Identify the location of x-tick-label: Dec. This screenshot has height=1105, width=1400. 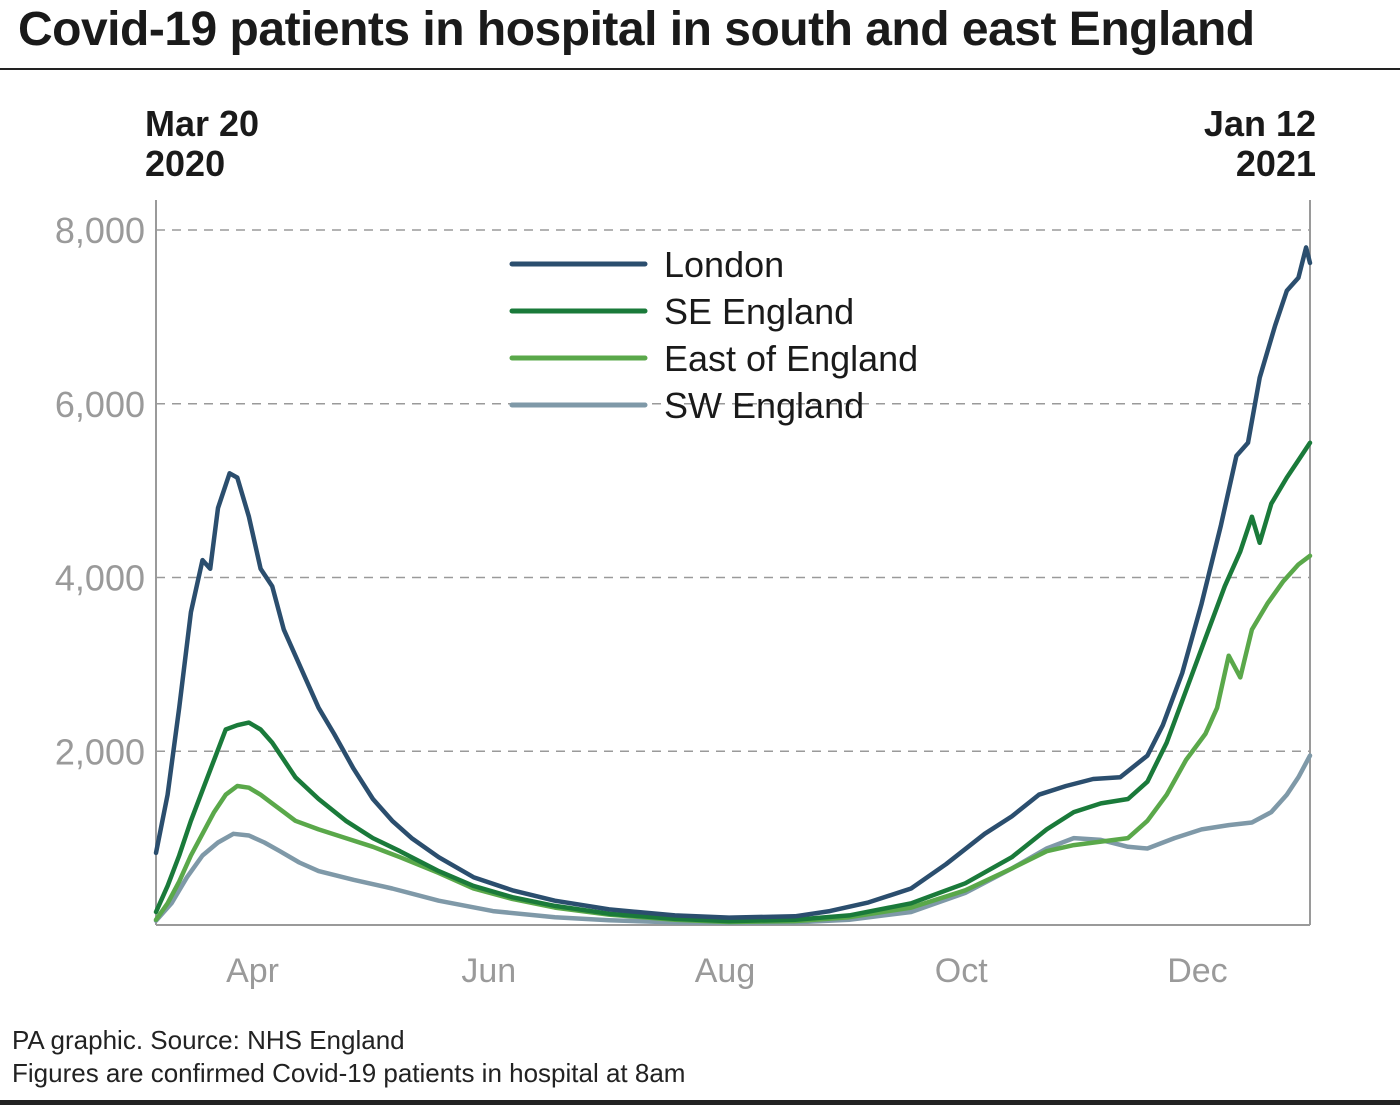
(1197, 971).